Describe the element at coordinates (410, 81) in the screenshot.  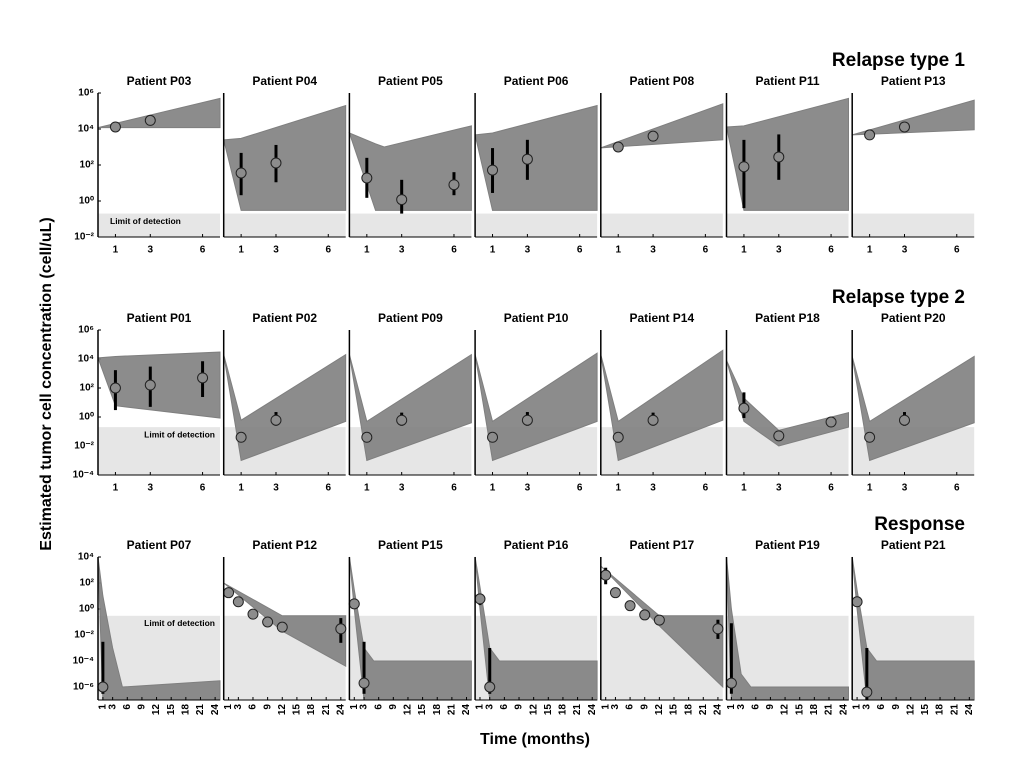
I see `panel-title: Patient P05` at that location.